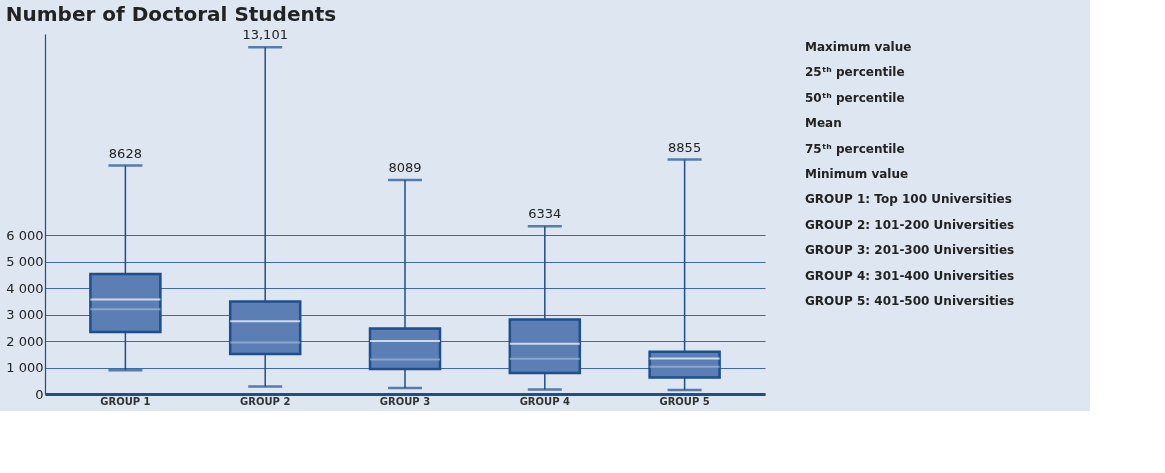 Image resolution: width=1165 pixels, height=473 pixels. Describe the element at coordinates (25, 235) in the screenshot. I see `y-tick-label: 6 000` at that location.